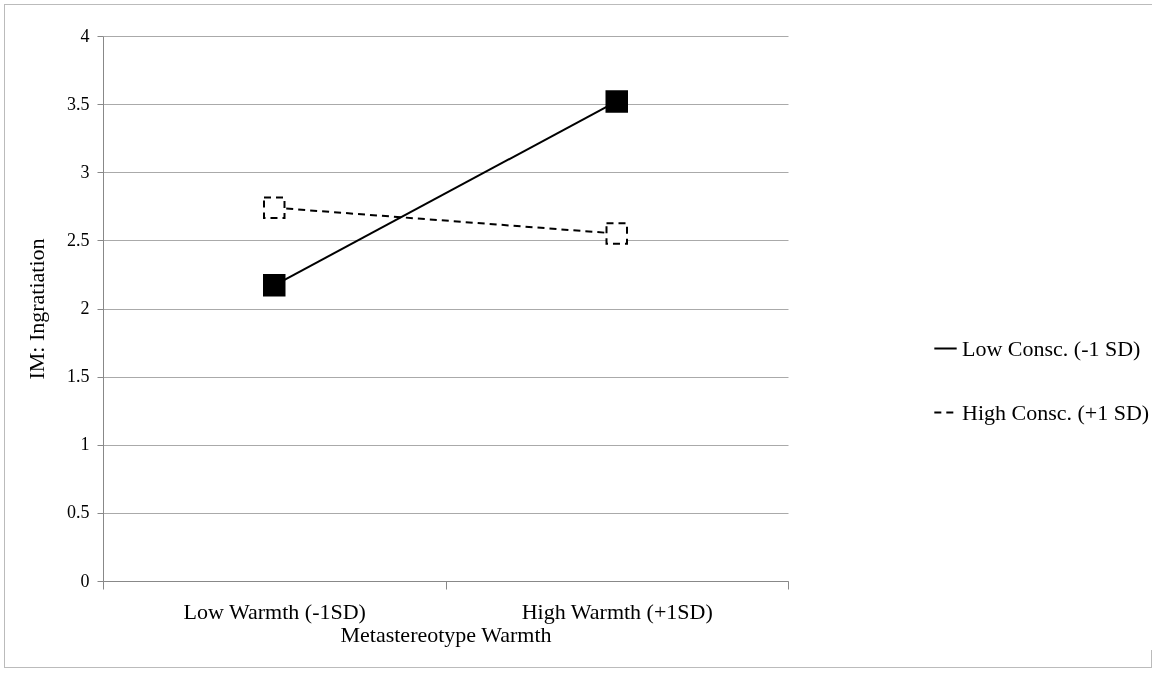 Image resolution: width=1158 pixels, height=674 pixels. What do you see at coordinates (85, 580) in the screenshot?
I see `y-tick-label: 0` at bounding box center [85, 580].